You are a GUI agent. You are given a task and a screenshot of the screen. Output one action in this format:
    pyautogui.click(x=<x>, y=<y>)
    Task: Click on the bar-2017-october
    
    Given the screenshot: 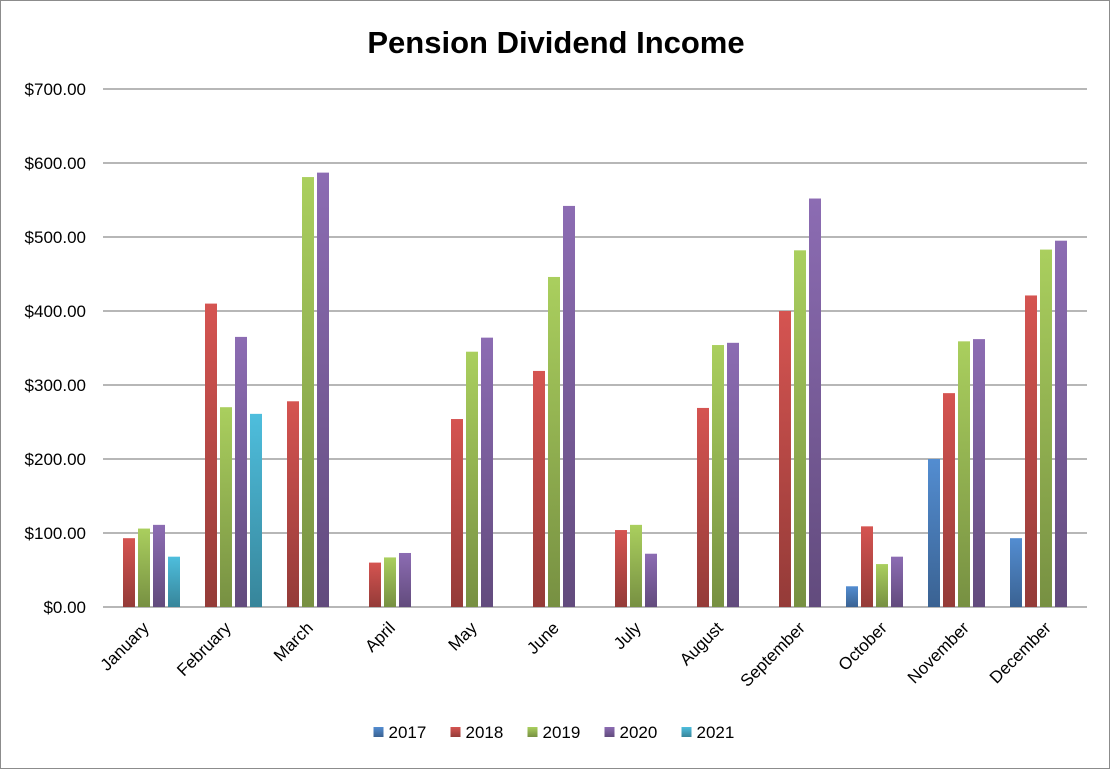 What is the action you would take?
    pyautogui.click(x=852, y=596)
    